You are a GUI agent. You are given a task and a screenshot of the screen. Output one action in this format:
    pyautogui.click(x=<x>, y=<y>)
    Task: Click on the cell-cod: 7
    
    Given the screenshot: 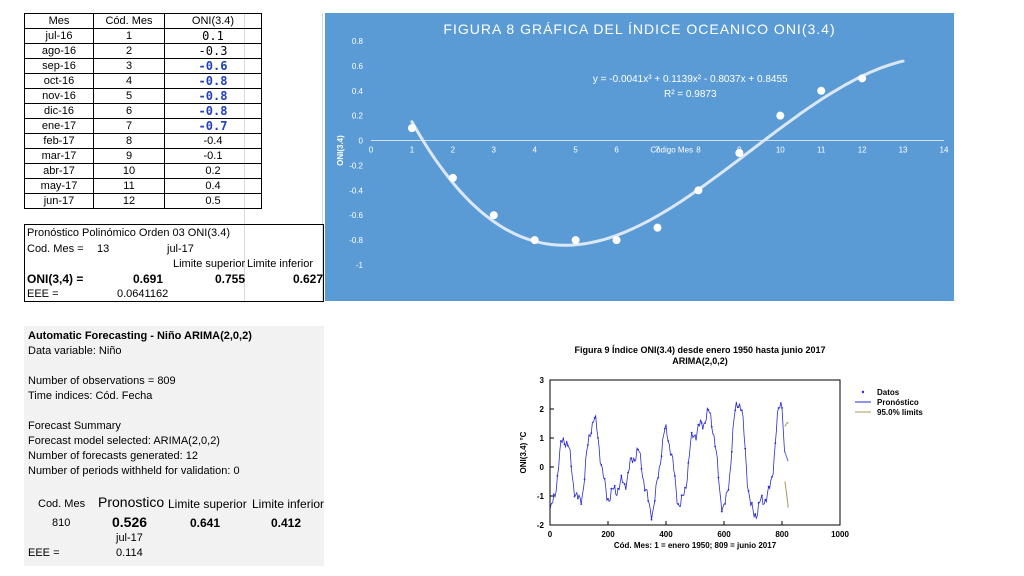 What is the action you would take?
    pyautogui.click(x=129, y=126)
    